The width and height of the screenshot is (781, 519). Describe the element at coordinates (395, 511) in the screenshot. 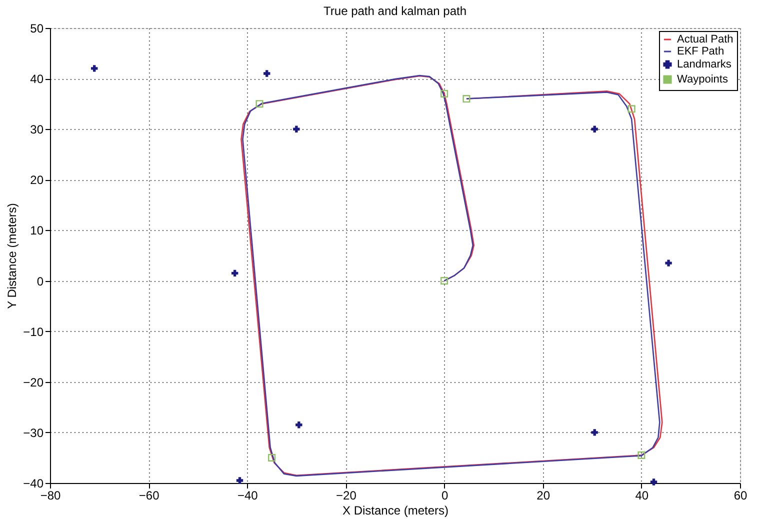

I see `x-axis-title: X Distance (meters)` at that location.